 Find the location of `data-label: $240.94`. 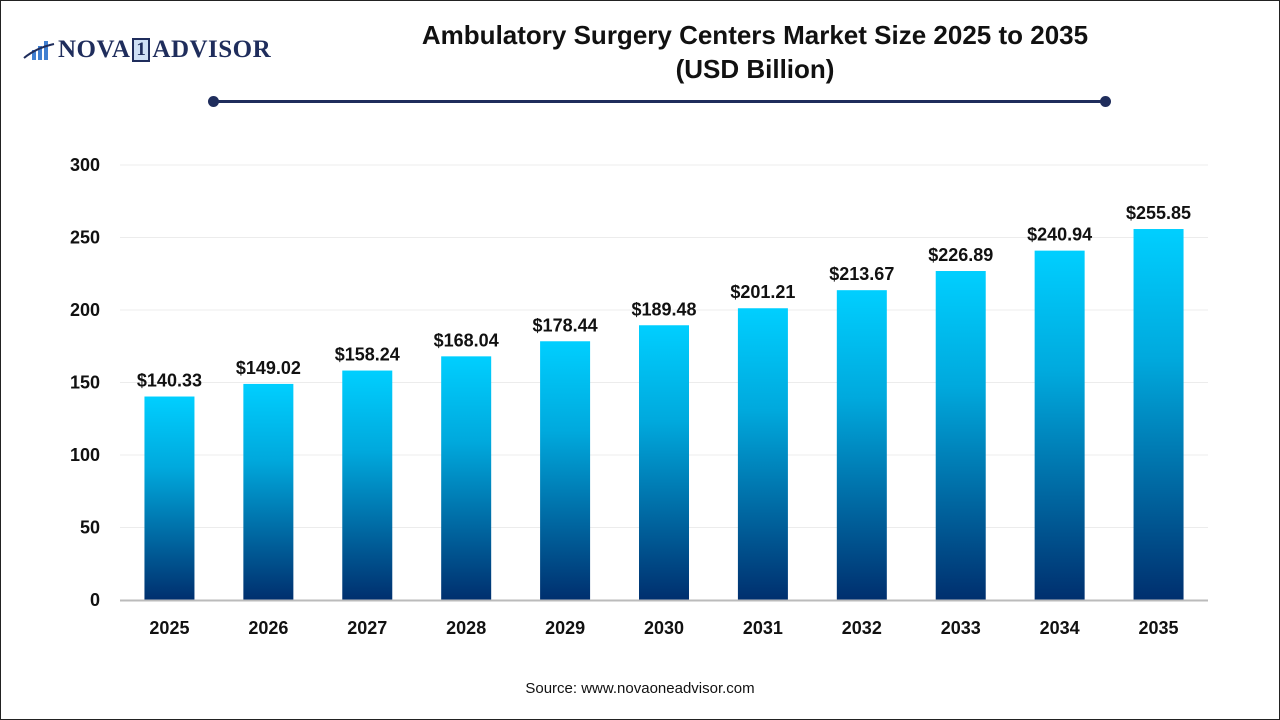

data-label: $240.94 is located at coordinates (1059, 235).